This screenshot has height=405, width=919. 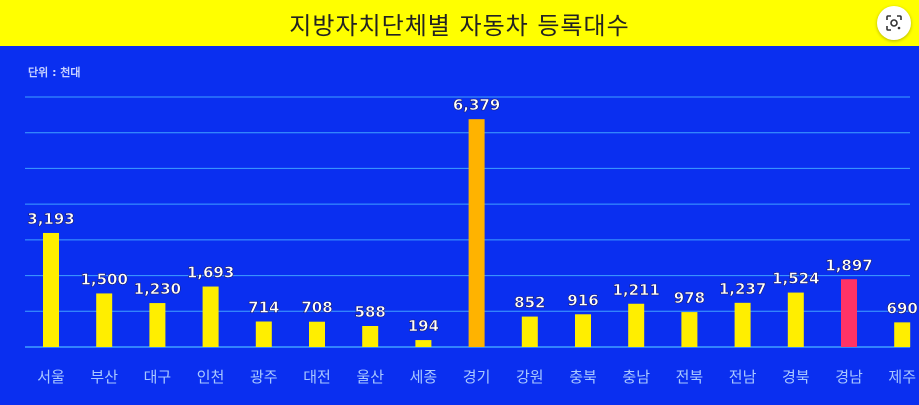 I want to click on bar-제주, so click(x=902, y=334).